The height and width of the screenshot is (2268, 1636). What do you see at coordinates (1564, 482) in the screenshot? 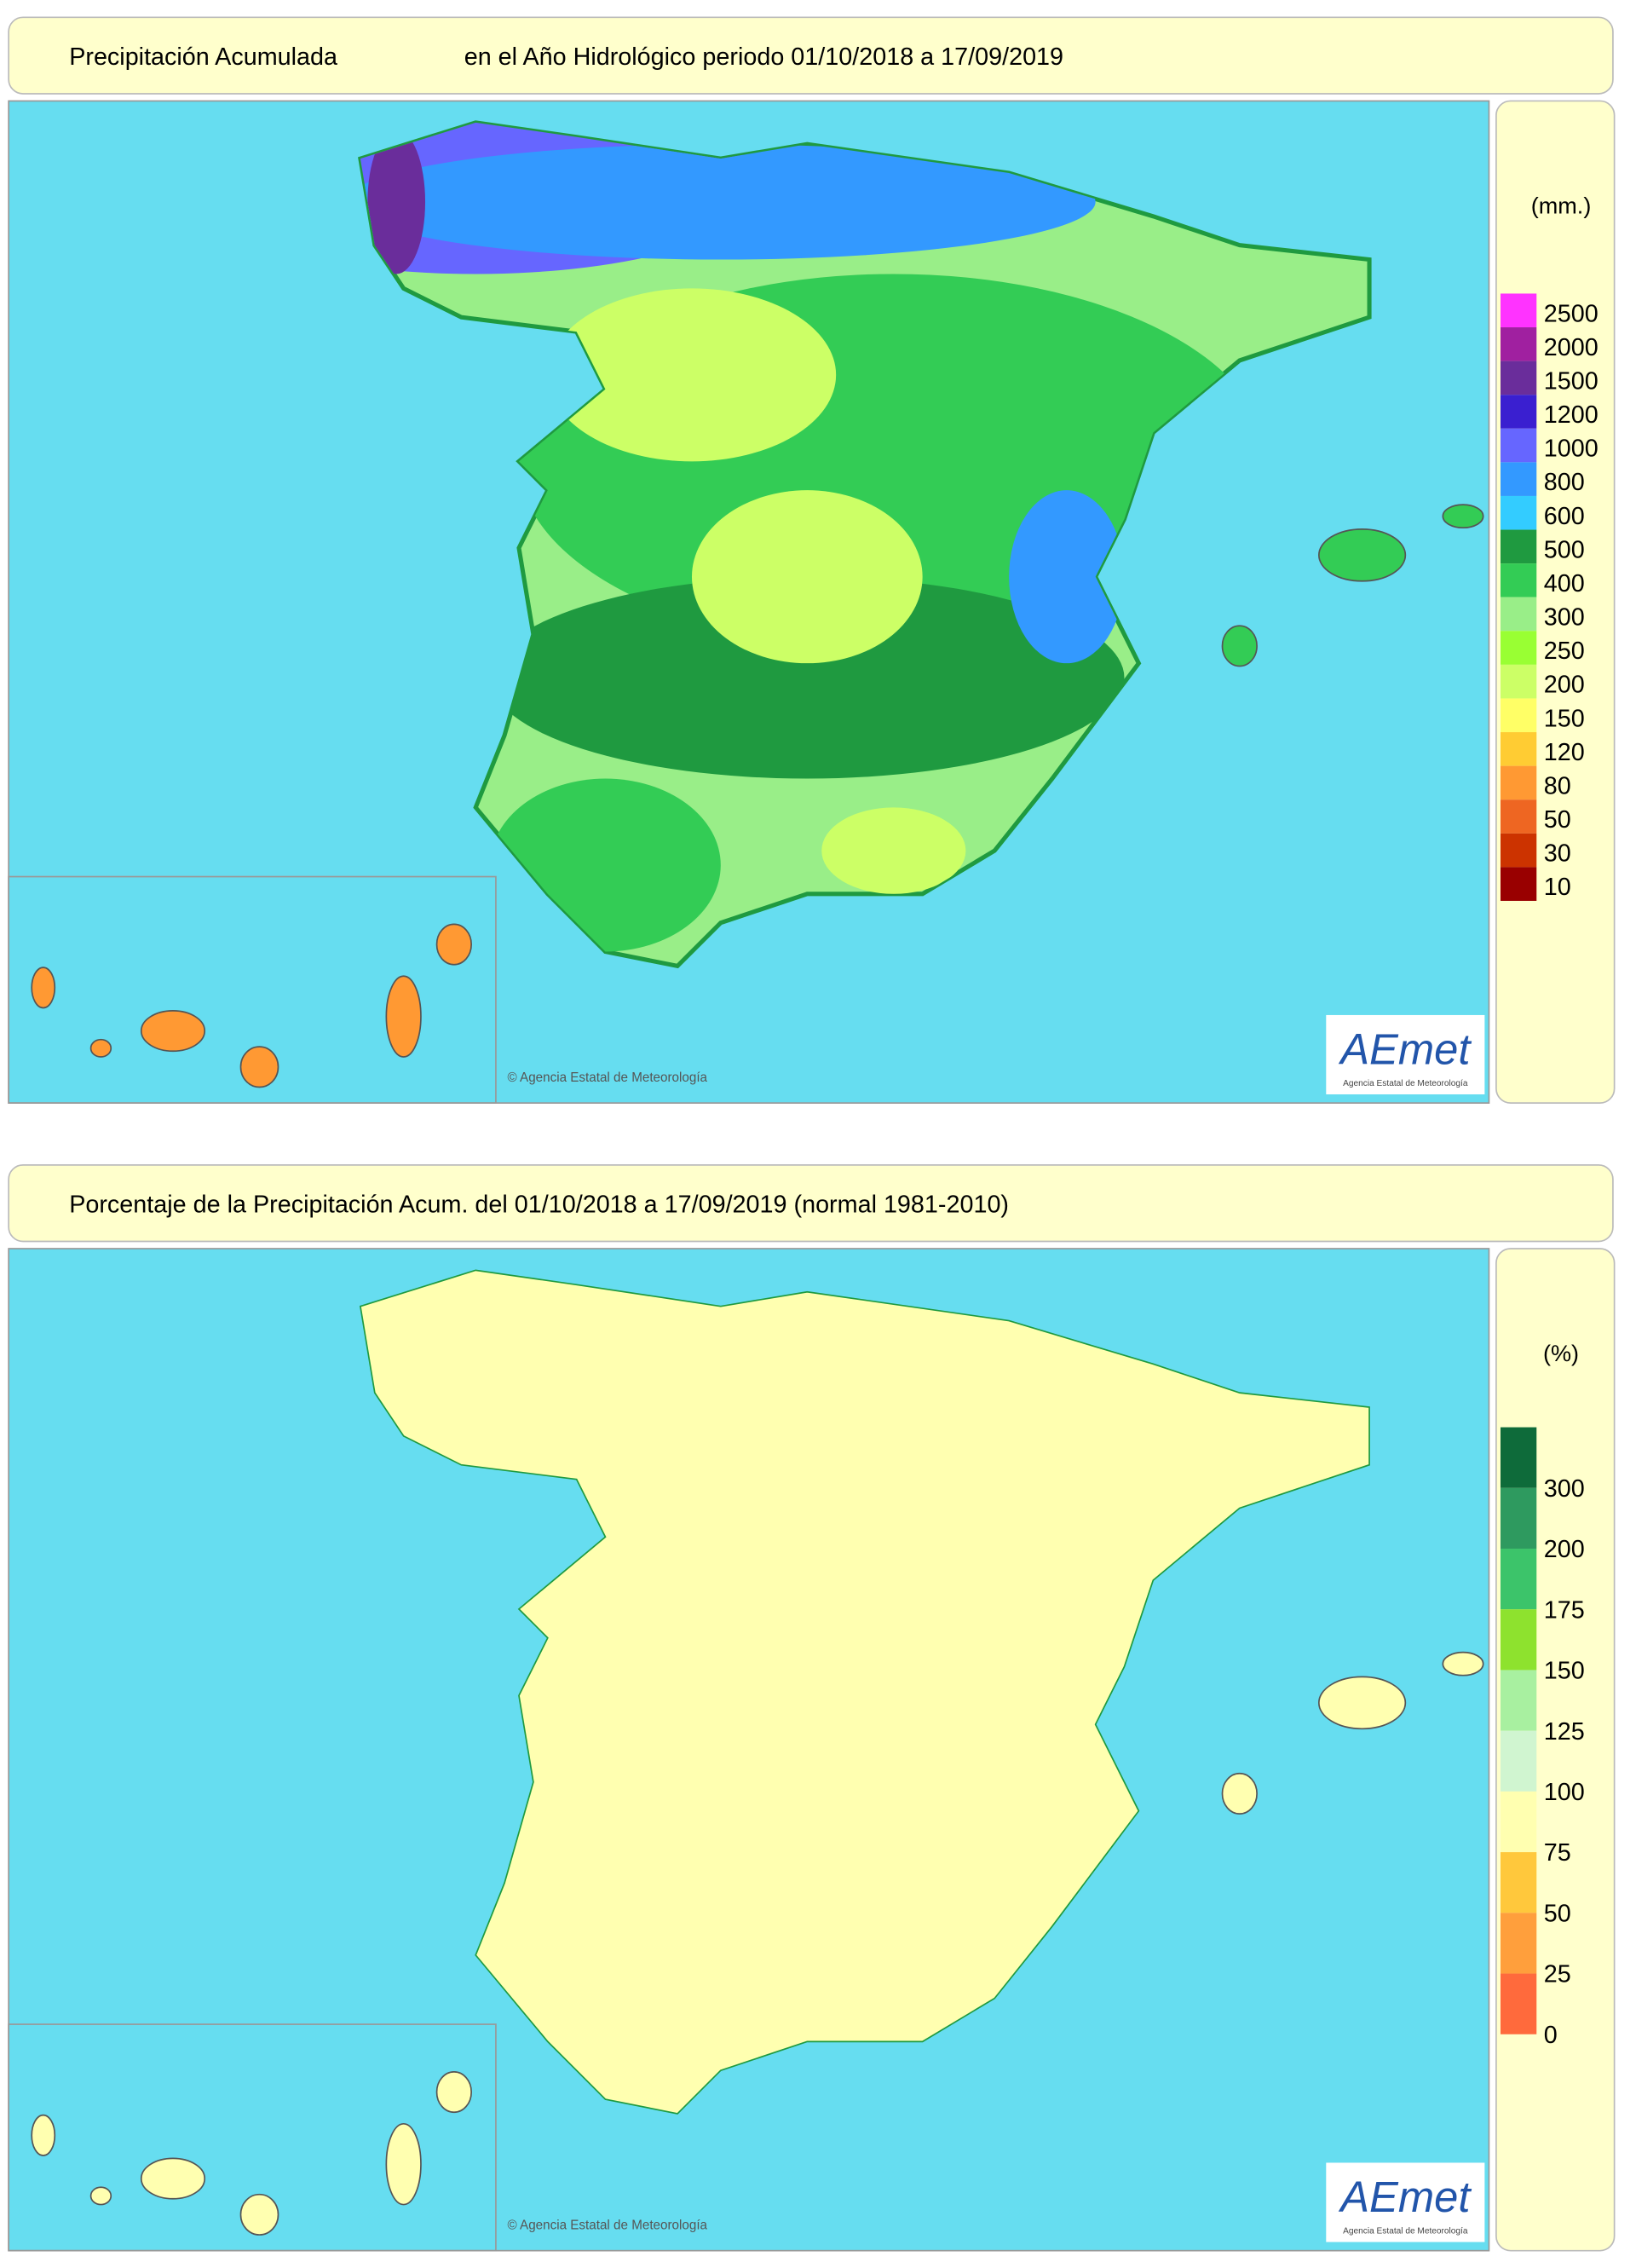
I see `legend-label: 800` at bounding box center [1564, 482].